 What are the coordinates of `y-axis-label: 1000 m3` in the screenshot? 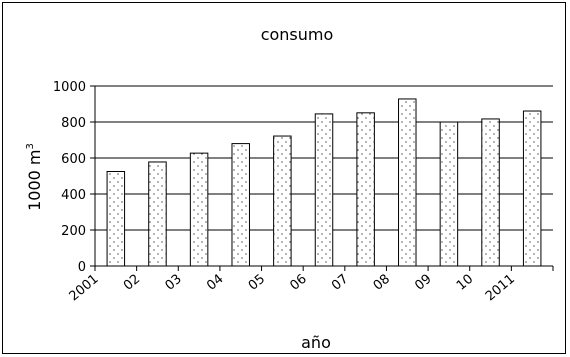 It's located at (34, 177).